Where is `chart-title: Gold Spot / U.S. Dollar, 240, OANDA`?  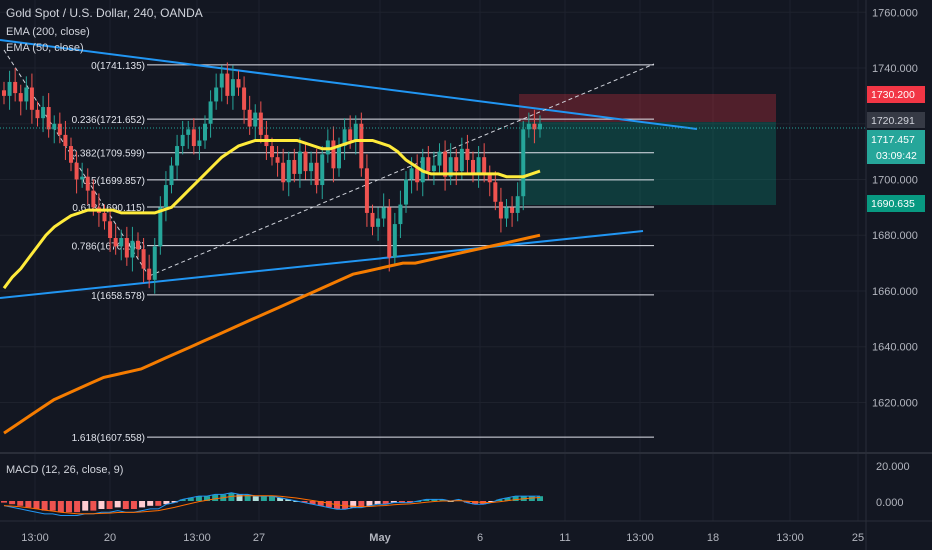 chart-title: Gold Spot / U.S. Dollar, 240, OANDA is located at coordinates (104, 13).